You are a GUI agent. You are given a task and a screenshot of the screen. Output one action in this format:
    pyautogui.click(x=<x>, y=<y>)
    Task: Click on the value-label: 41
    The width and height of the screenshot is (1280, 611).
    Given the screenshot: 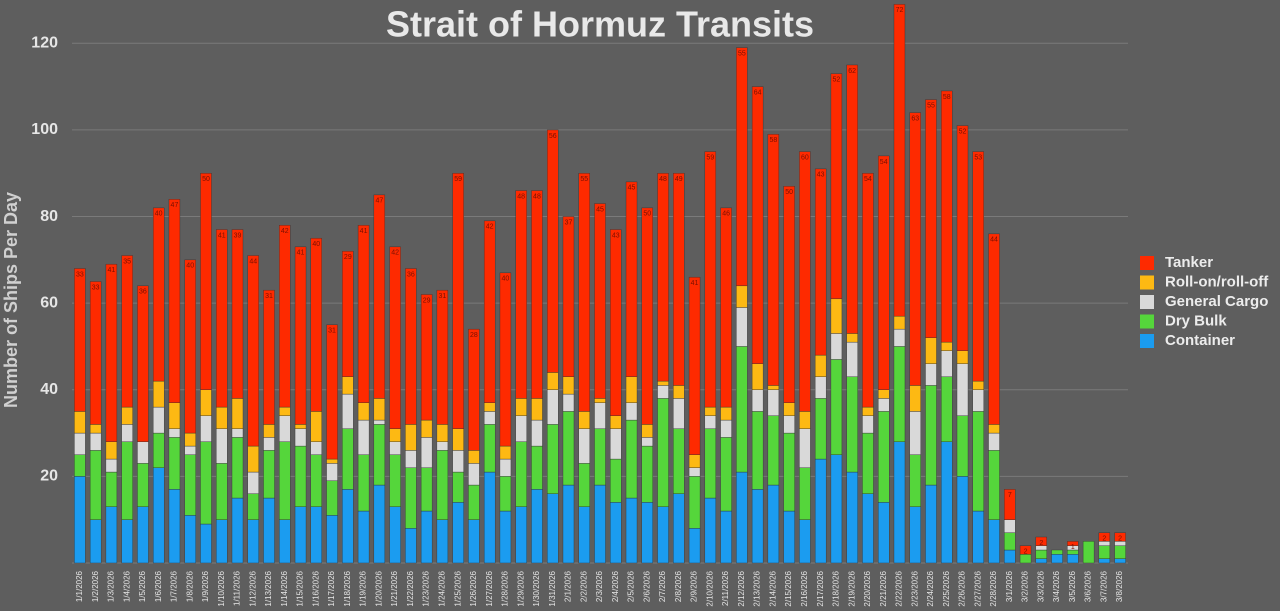 What is the action you would take?
    pyautogui.click(x=301, y=253)
    